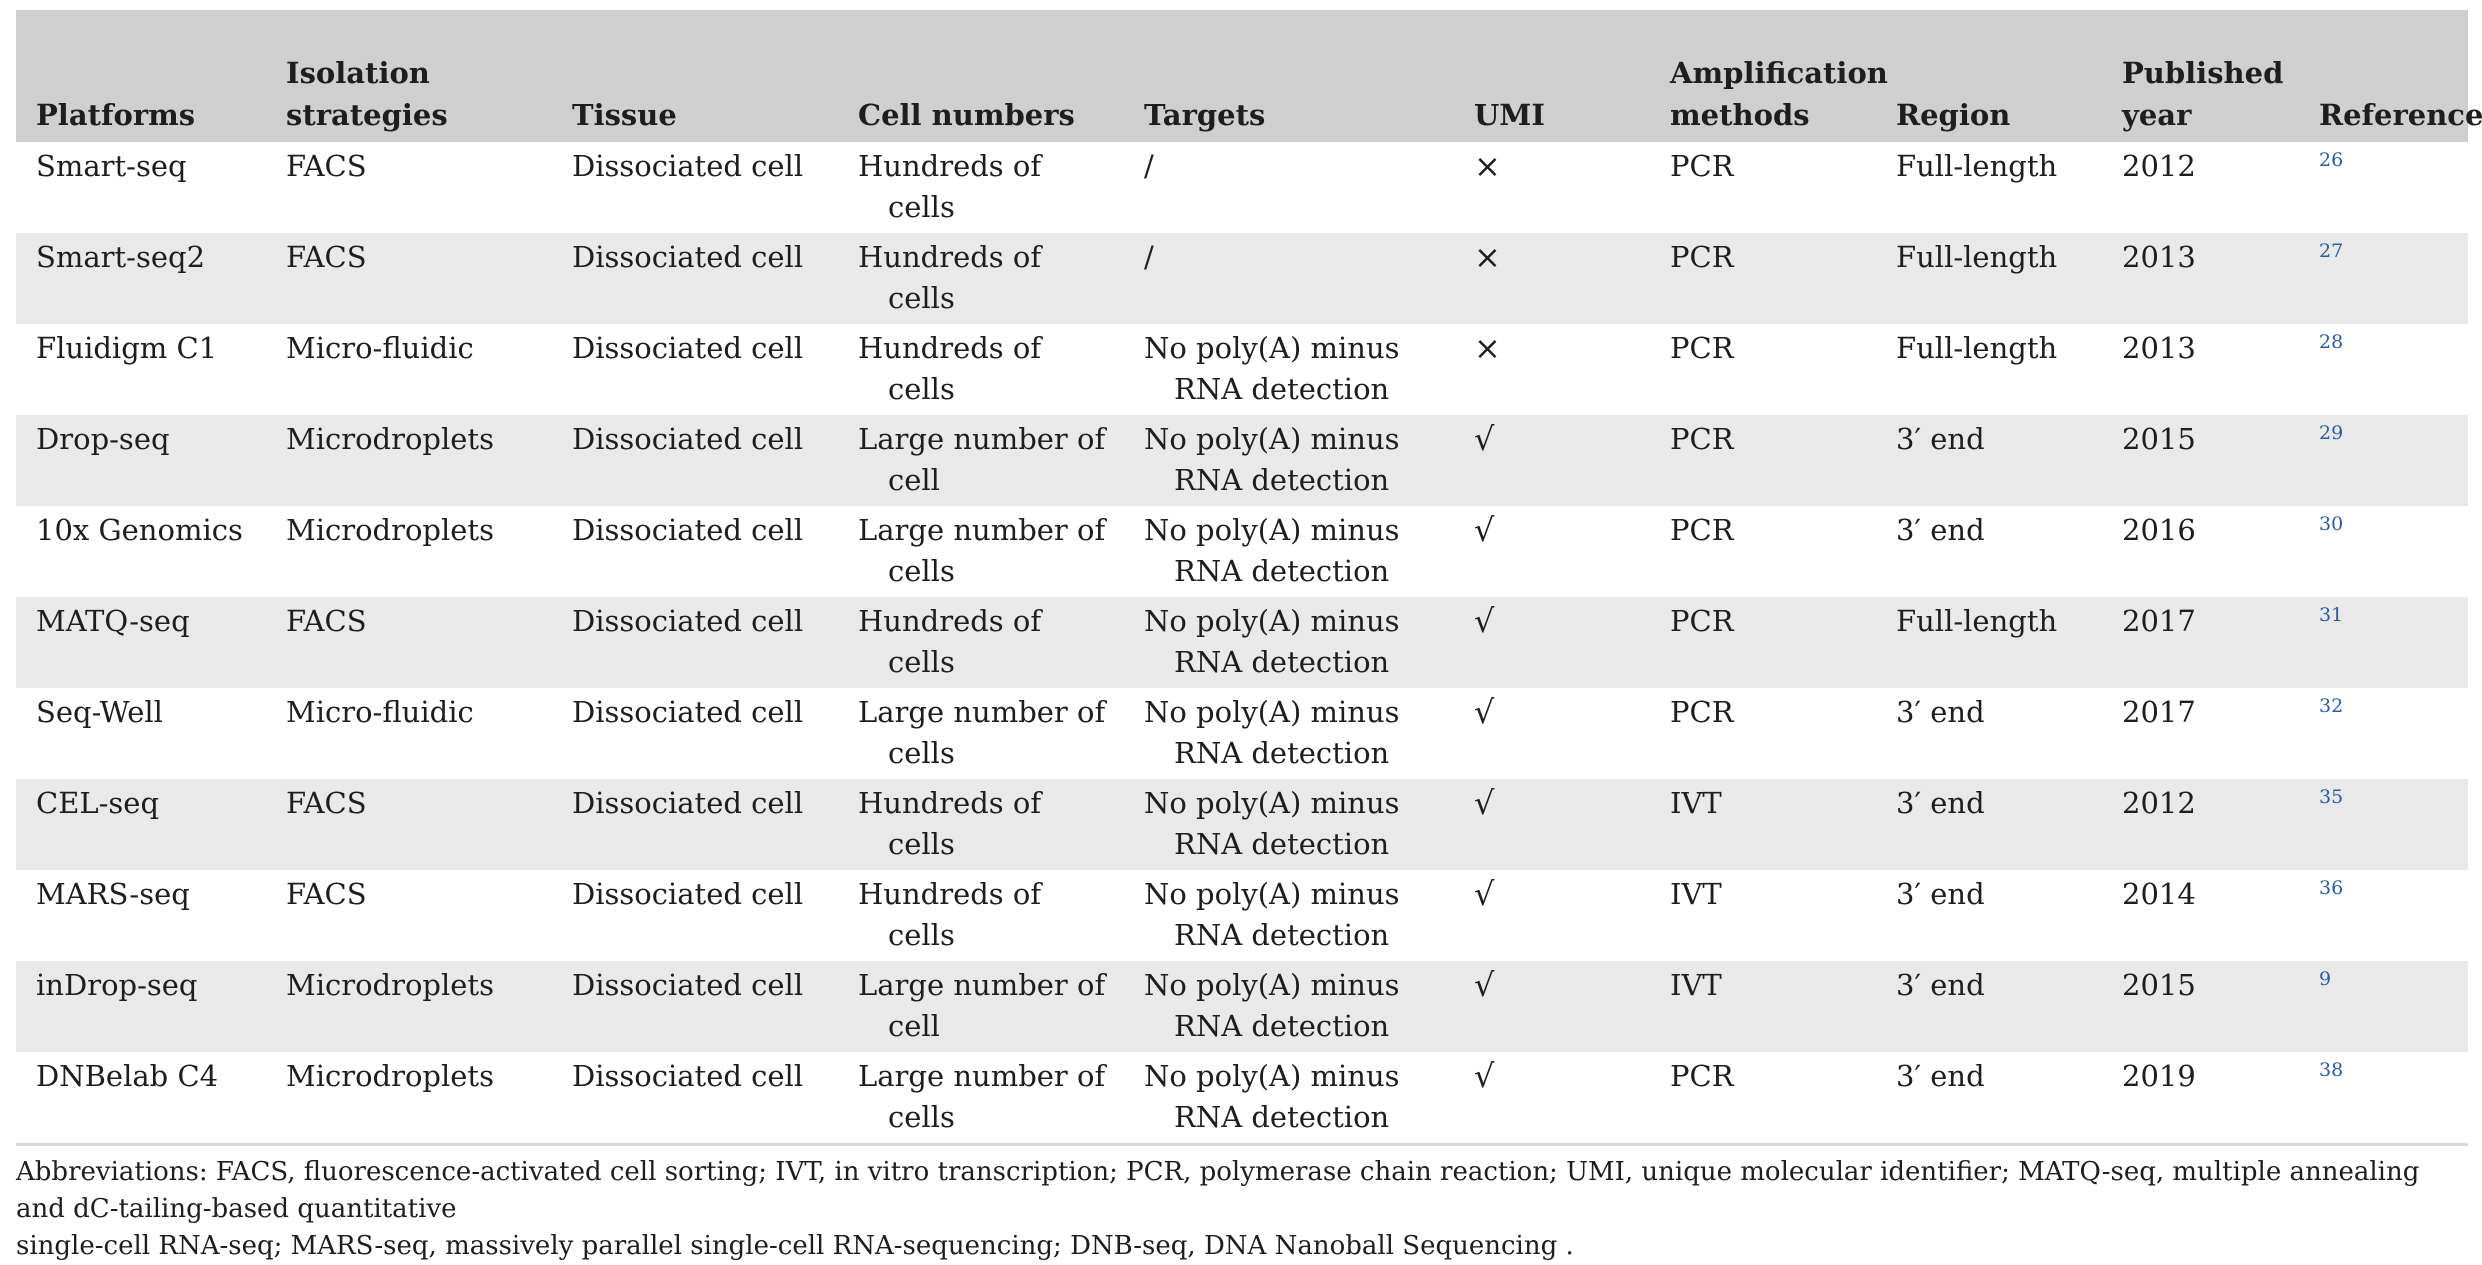 Image resolution: width=2482 pixels, height=1265 pixels. What do you see at coordinates (2383, 642) in the screenshot?
I see `reference-cell: 31` at bounding box center [2383, 642].